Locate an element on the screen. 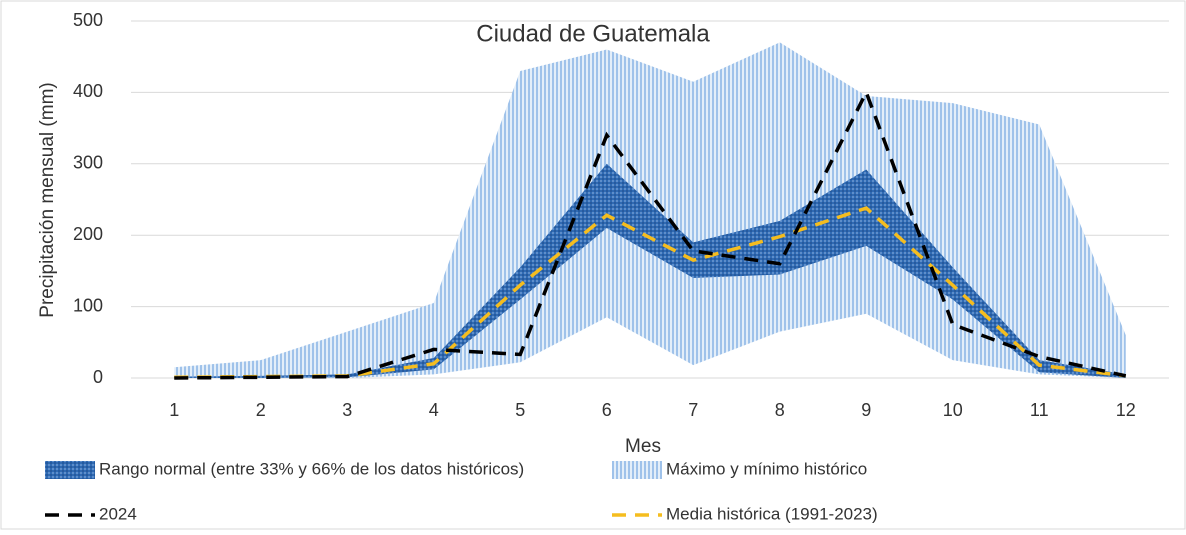 The width and height of the screenshot is (1186, 535). x-tick-label: 12 is located at coordinates (1126, 410).